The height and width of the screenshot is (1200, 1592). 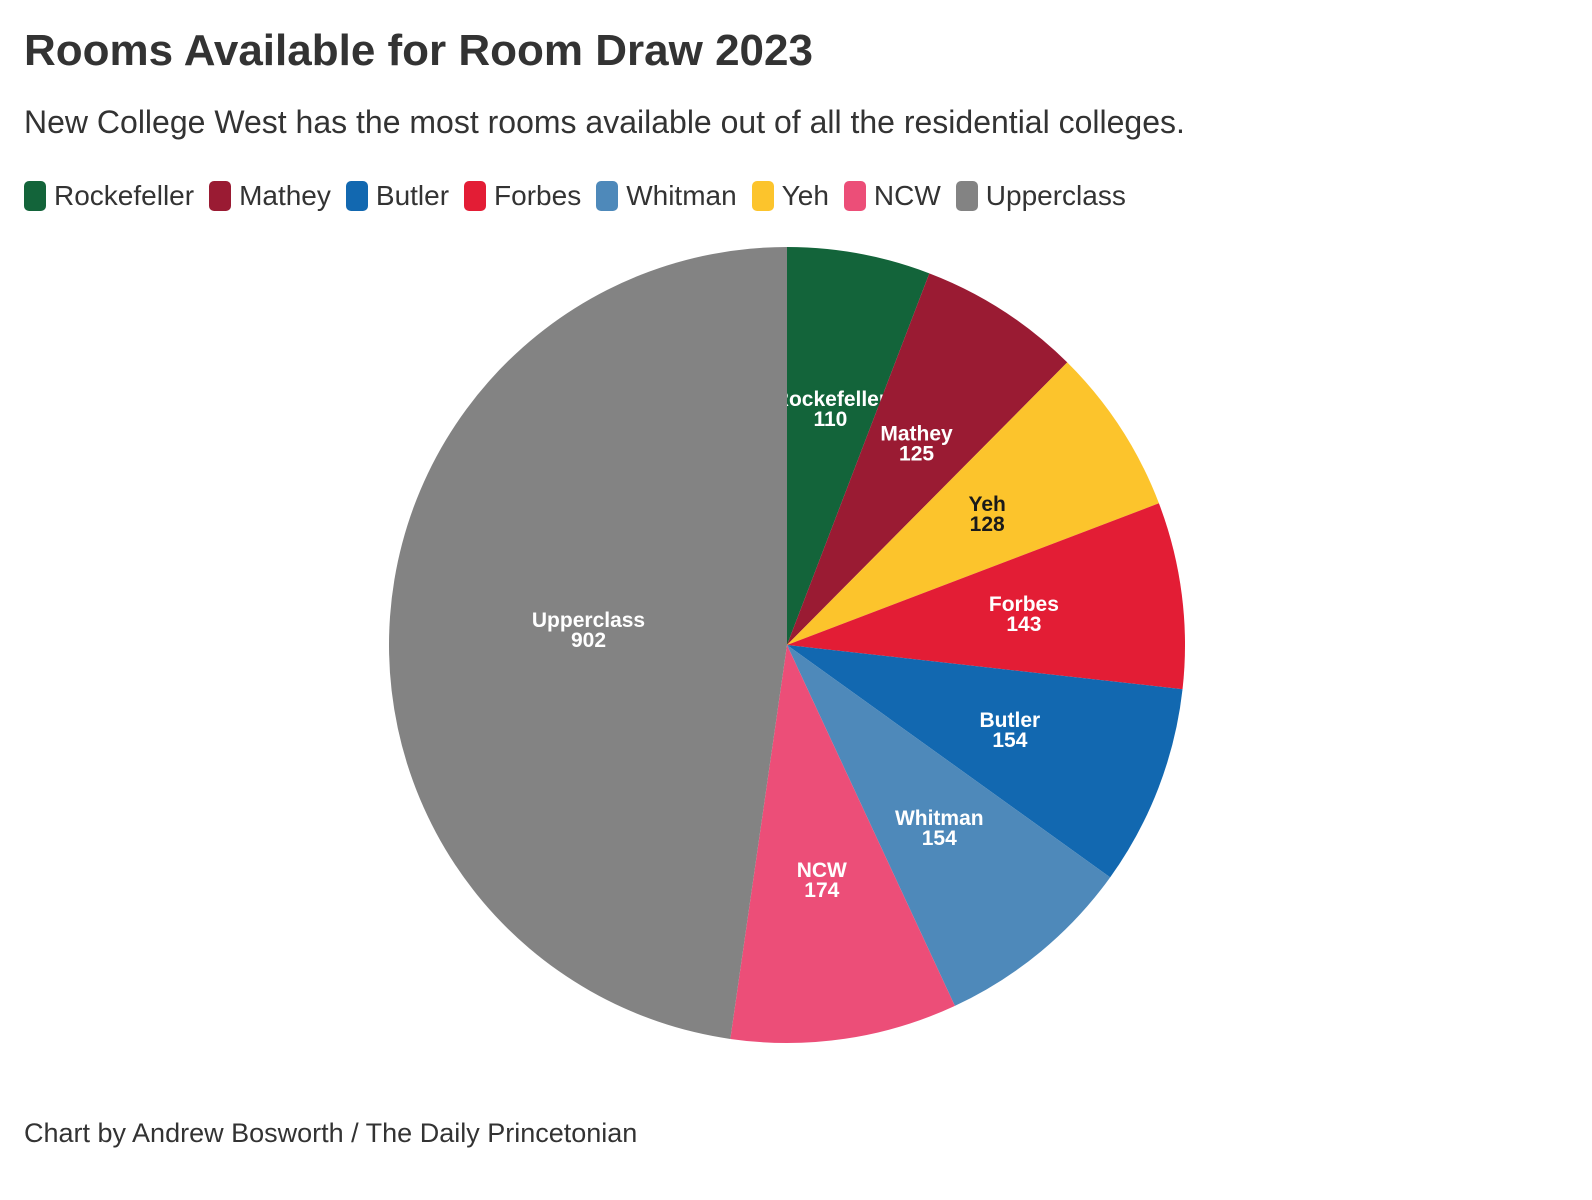 What do you see at coordinates (412, 195) in the screenshot?
I see `legend-label: Butler` at bounding box center [412, 195].